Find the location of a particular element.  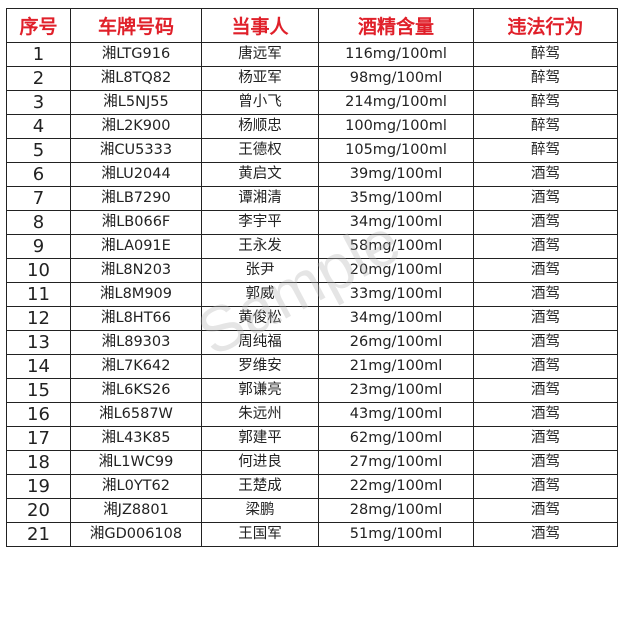

cell-index: 6 is located at coordinates (38, 174).